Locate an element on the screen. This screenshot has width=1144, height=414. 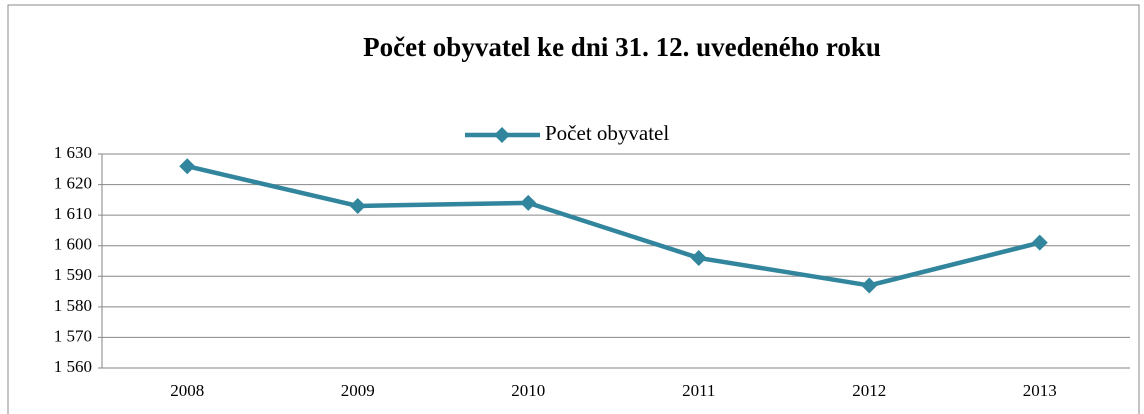
x-tick-label: 2010 is located at coordinates (528, 390).